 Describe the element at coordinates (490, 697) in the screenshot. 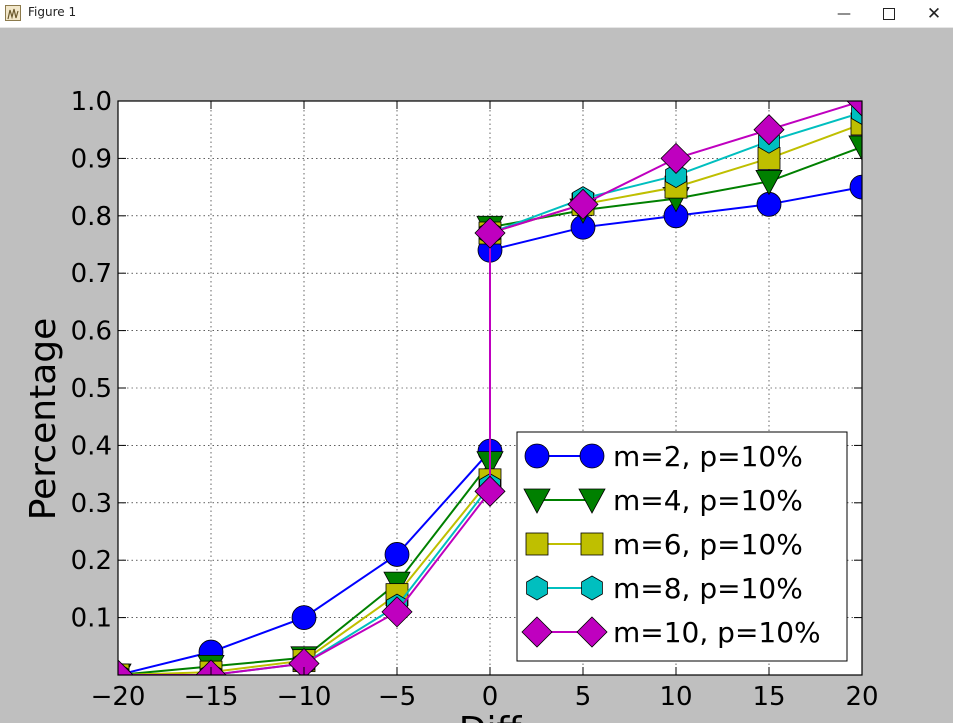

I see `x-tick-label: 0` at that location.